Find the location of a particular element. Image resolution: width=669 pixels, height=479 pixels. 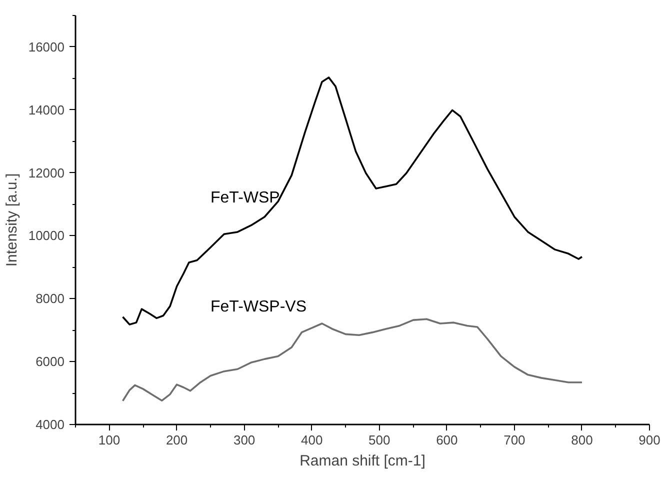

y-tick-label: 4000 is located at coordinates (50, 424).